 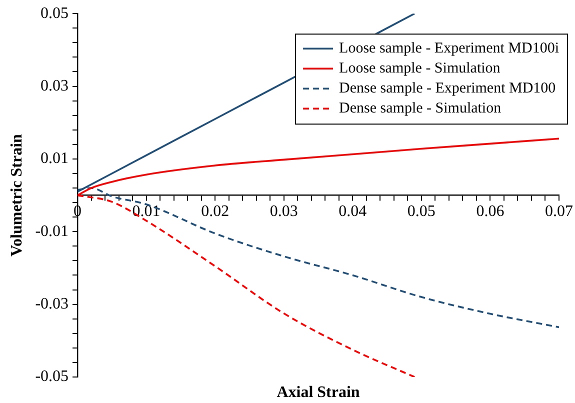 What do you see at coordinates (559, 211) in the screenshot?
I see `x-tick-label: 0.07` at bounding box center [559, 211].